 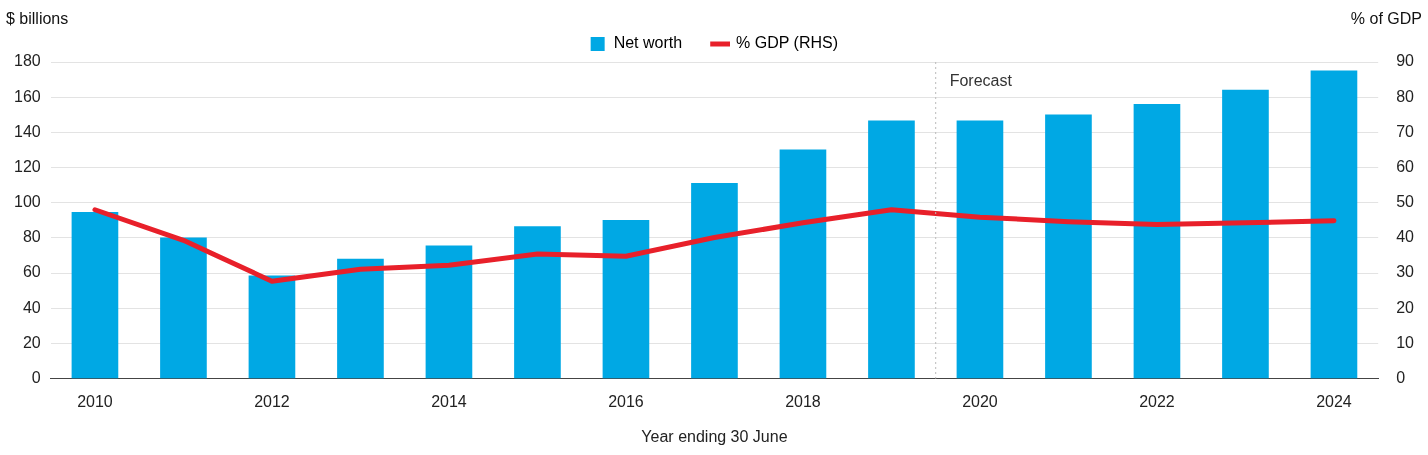 I want to click on y-tick-label: 40, so click(x=31, y=307).